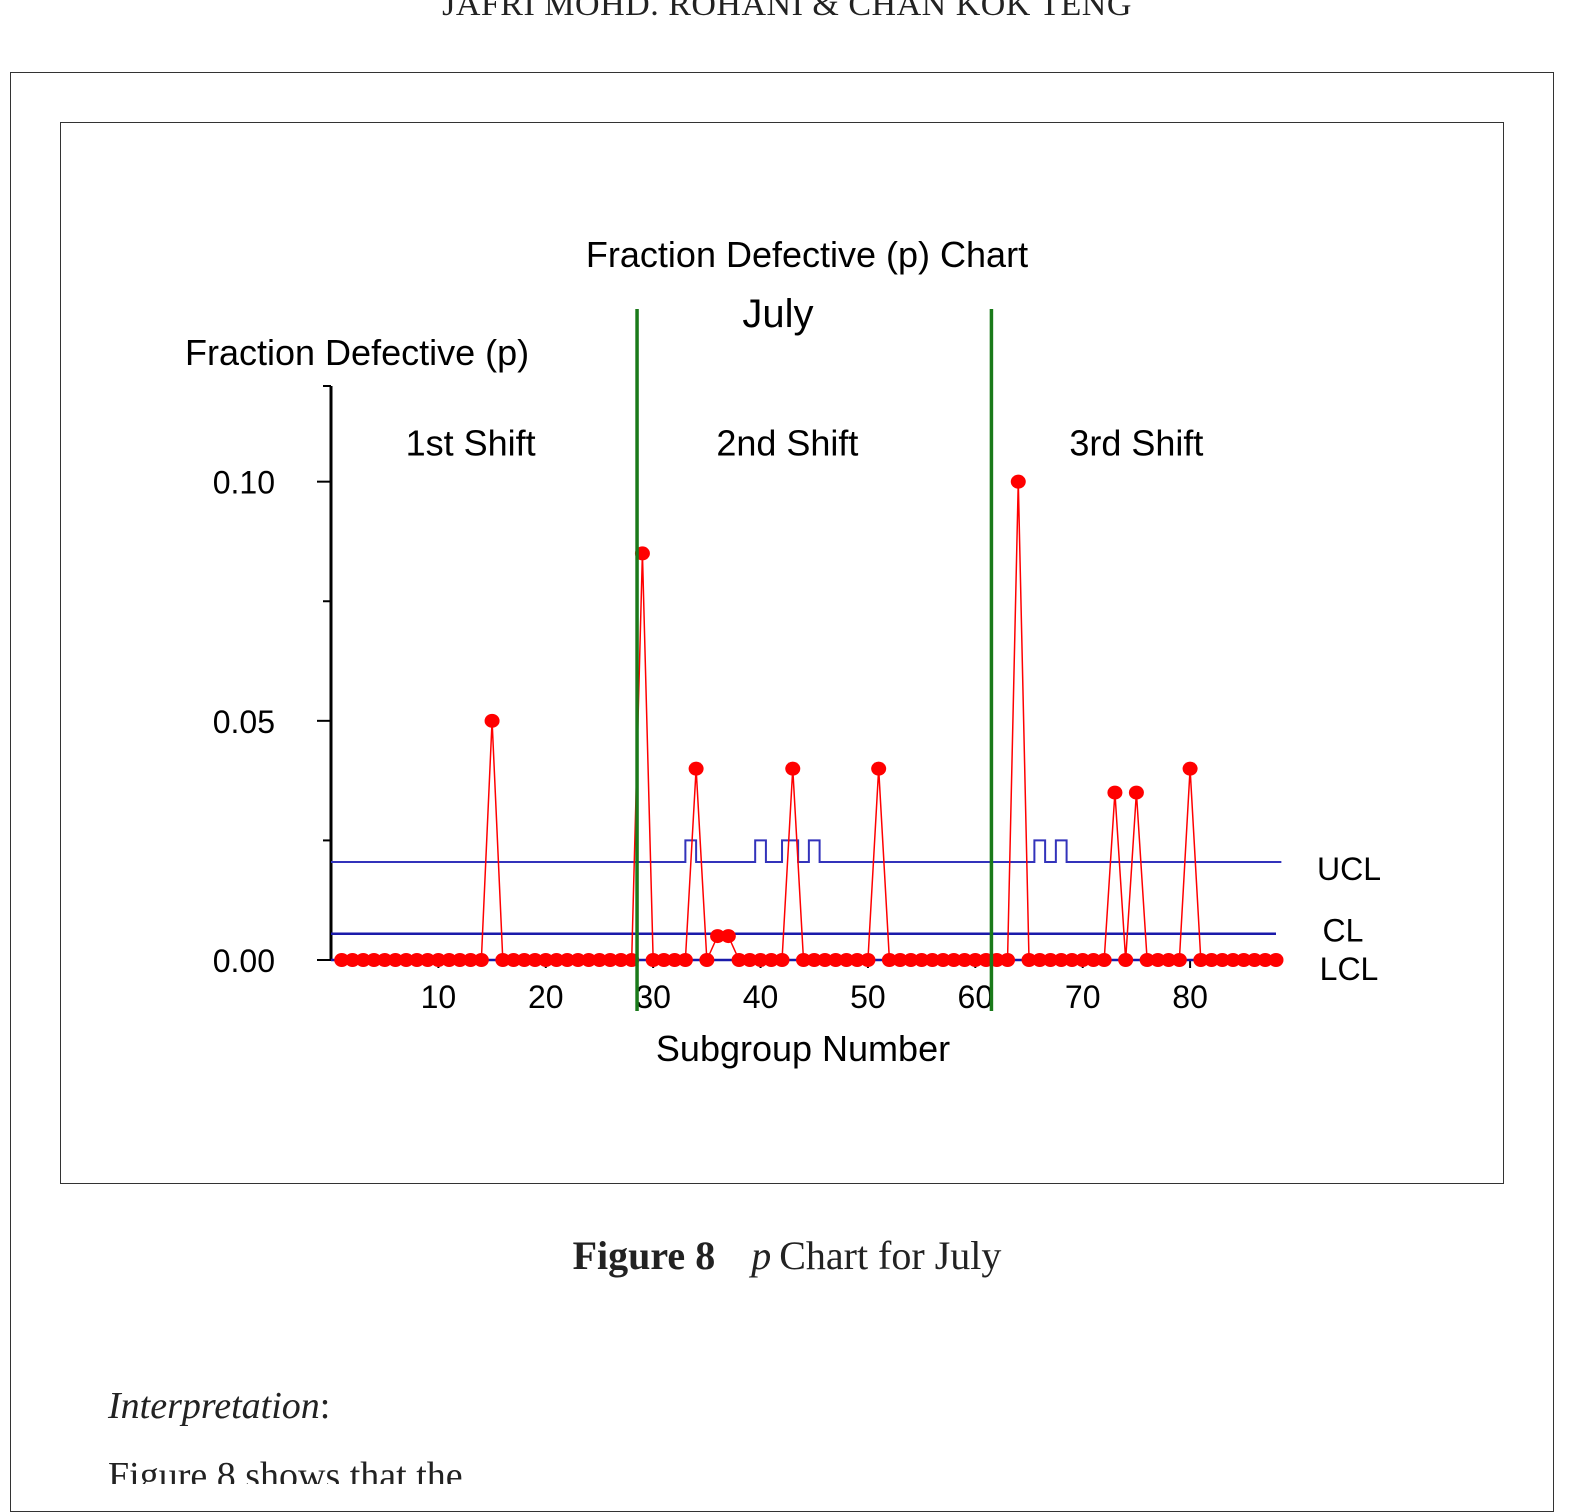 The width and height of the screenshot is (1574, 1512). What do you see at coordinates (244, 483) in the screenshot?
I see `y-tick-label: 0.10` at bounding box center [244, 483].